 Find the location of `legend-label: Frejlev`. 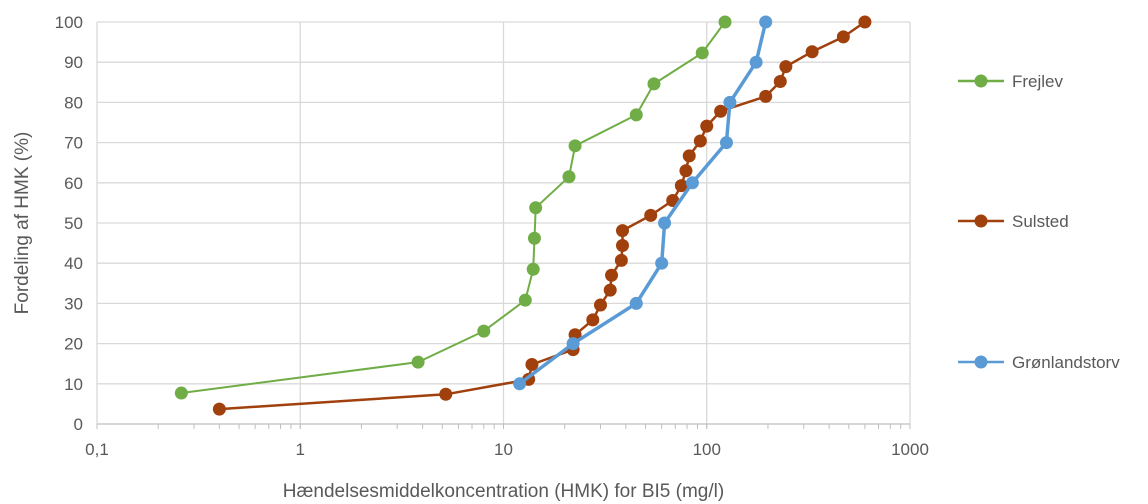

legend-label: Frejlev is located at coordinates (1038, 81).